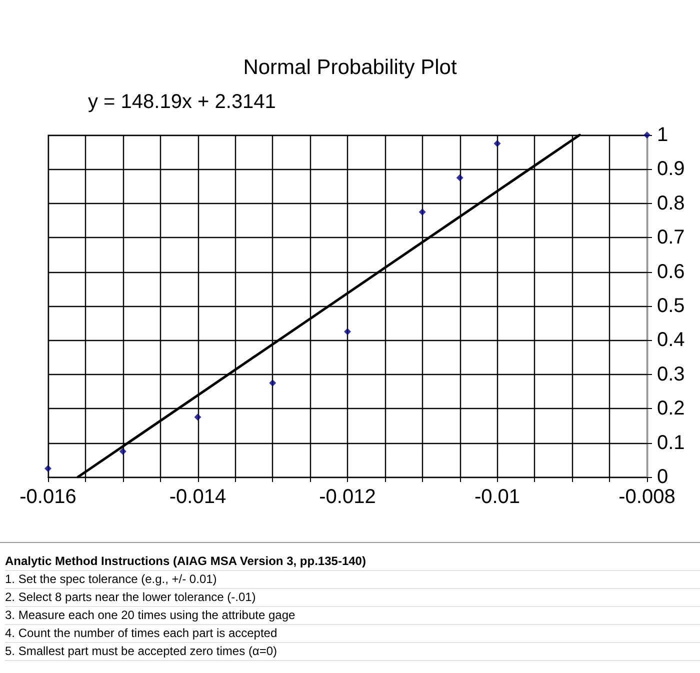  What do you see at coordinates (352, 652) in the screenshot?
I see `text: 5. Smallest part must be accepted zero times (α=0)` at bounding box center [352, 652].